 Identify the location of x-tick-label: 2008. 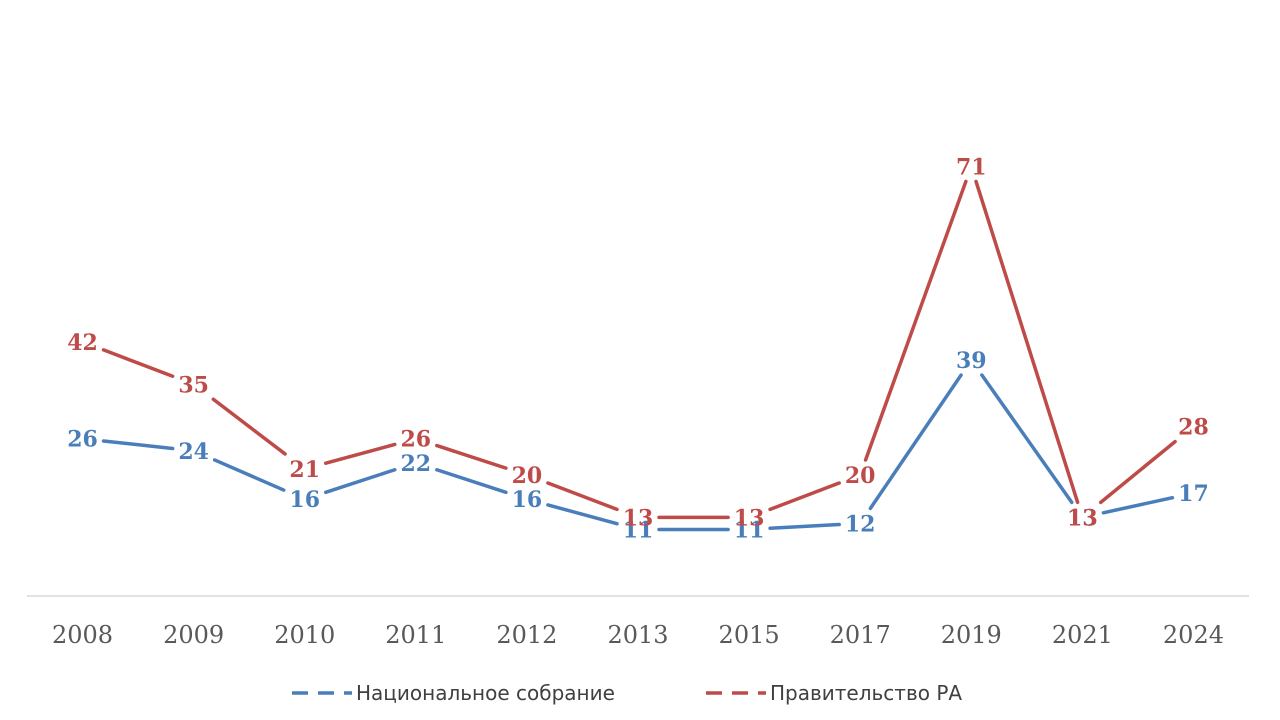
(82, 635).